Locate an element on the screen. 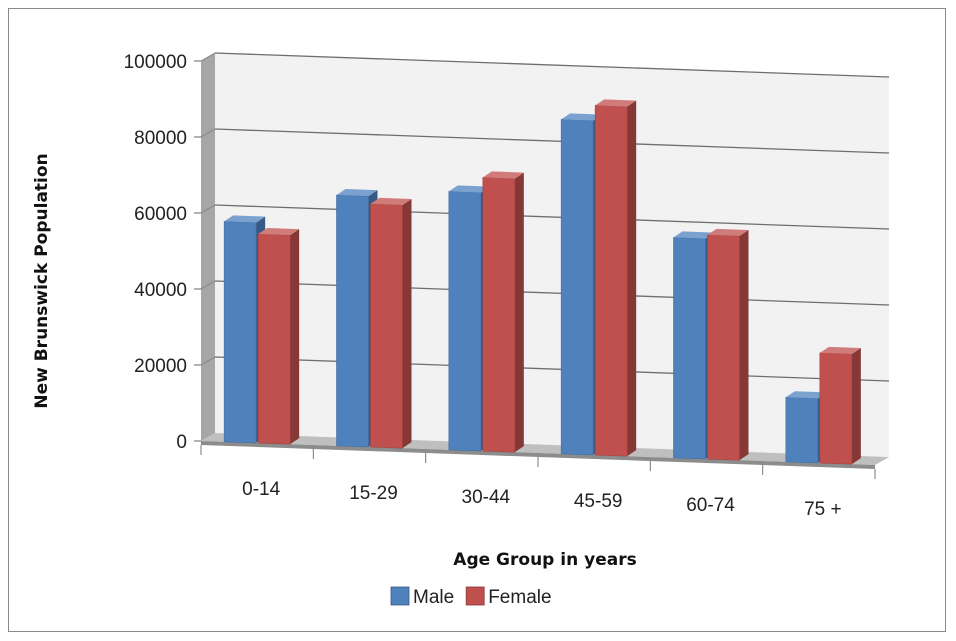  y-tick-label: 20000 is located at coordinates (160, 366).